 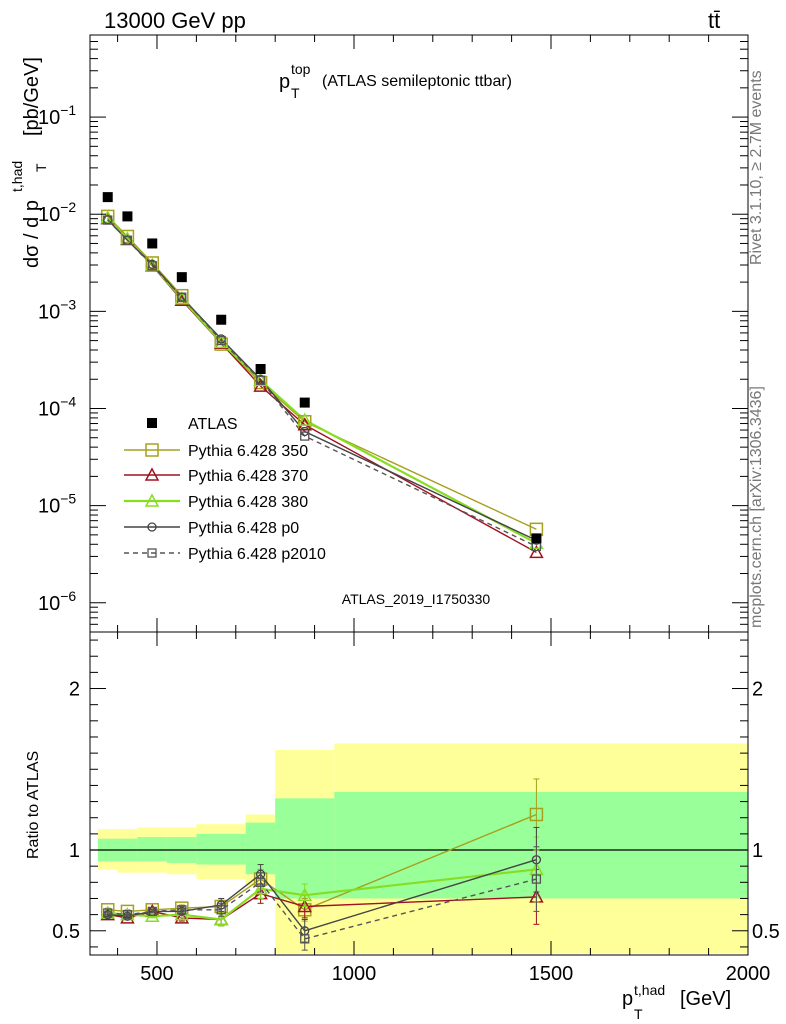 What do you see at coordinates (57, 212) in the screenshot?
I see `y-tick-label: 10⁻²` at bounding box center [57, 212].